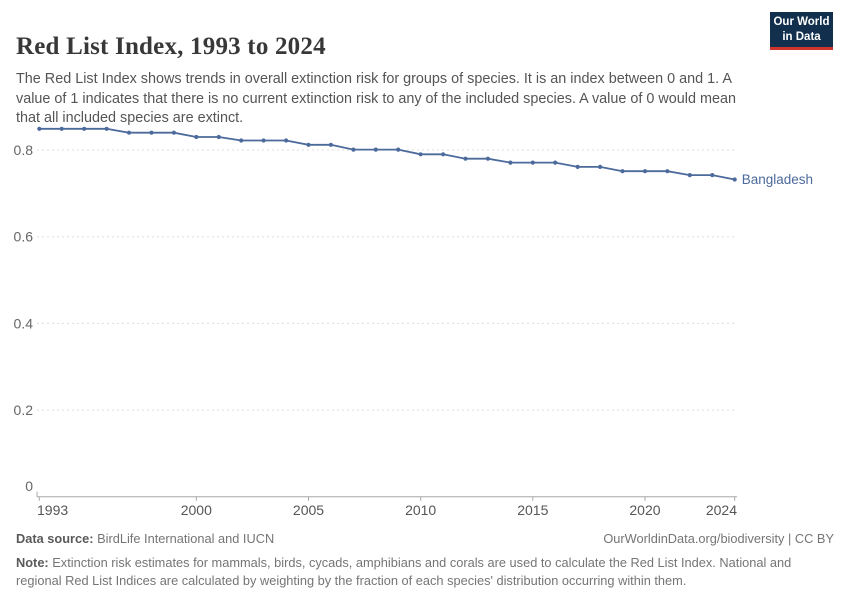 Image resolution: width=850 pixels, height=600 pixels. What do you see at coordinates (24, 410) in the screenshot?
I see `y-tick-label: 0.2` at bounding box center [24, 410].